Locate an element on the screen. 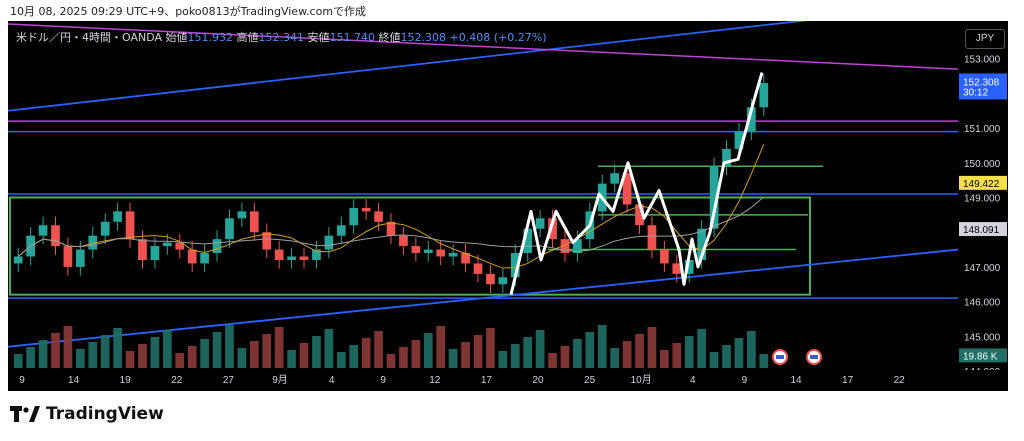 Image resolution: width=1024 pixels, height=441 pixels. time-tick-label: 20 is located at coordinates (538, 380).